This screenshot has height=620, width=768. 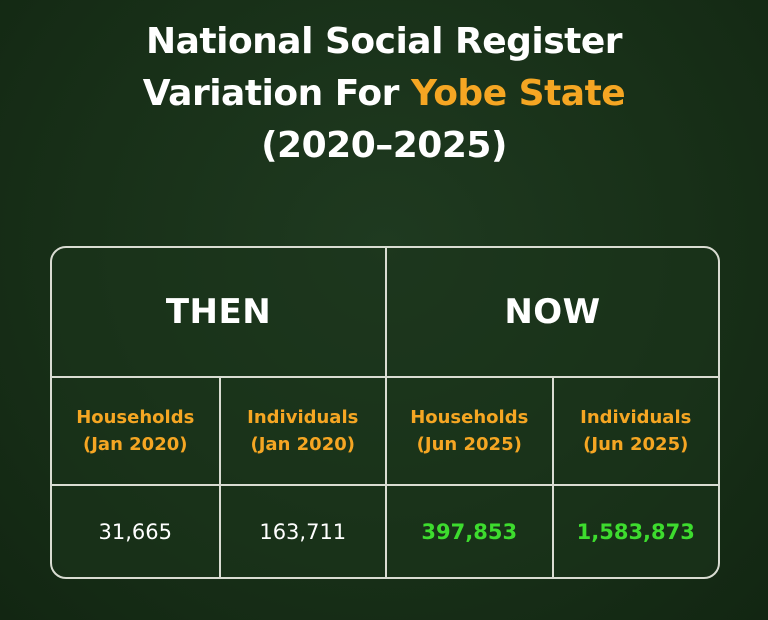 What do you see at coordinates (302, 431) in the screenshot?
I see `column-header: Individuals (Jan 2020)` at bounding box center [302, 431].